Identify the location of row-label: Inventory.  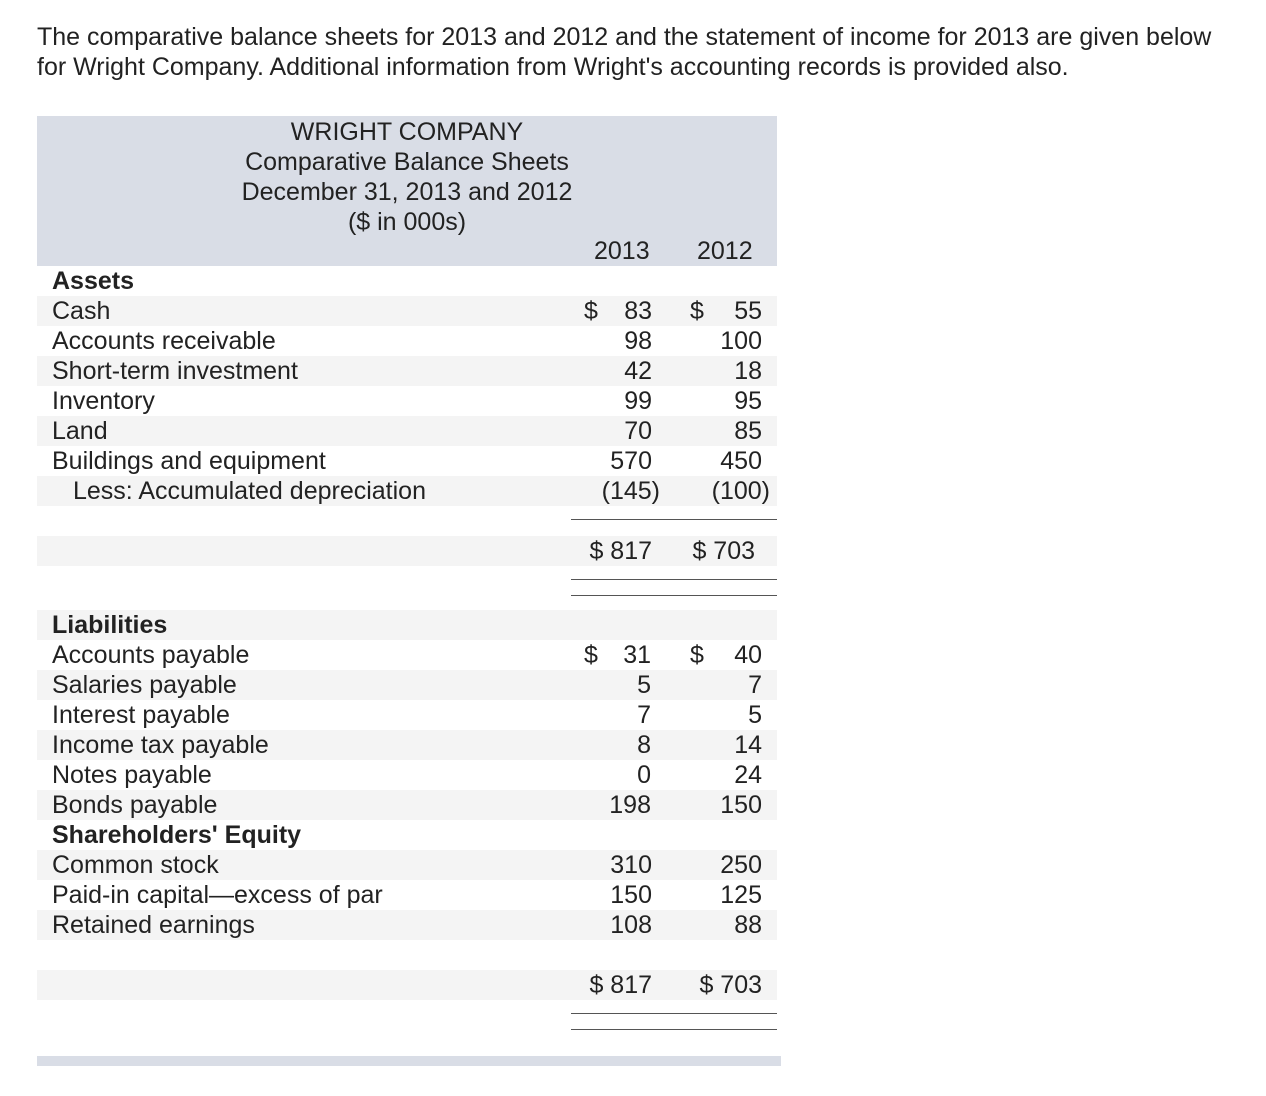
(103, 401).